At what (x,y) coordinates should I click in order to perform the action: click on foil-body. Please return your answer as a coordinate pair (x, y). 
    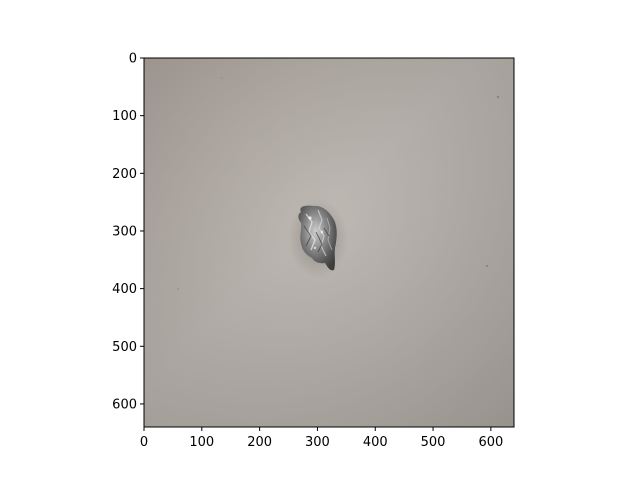
    Looking at the image, I should click on (317, 238).